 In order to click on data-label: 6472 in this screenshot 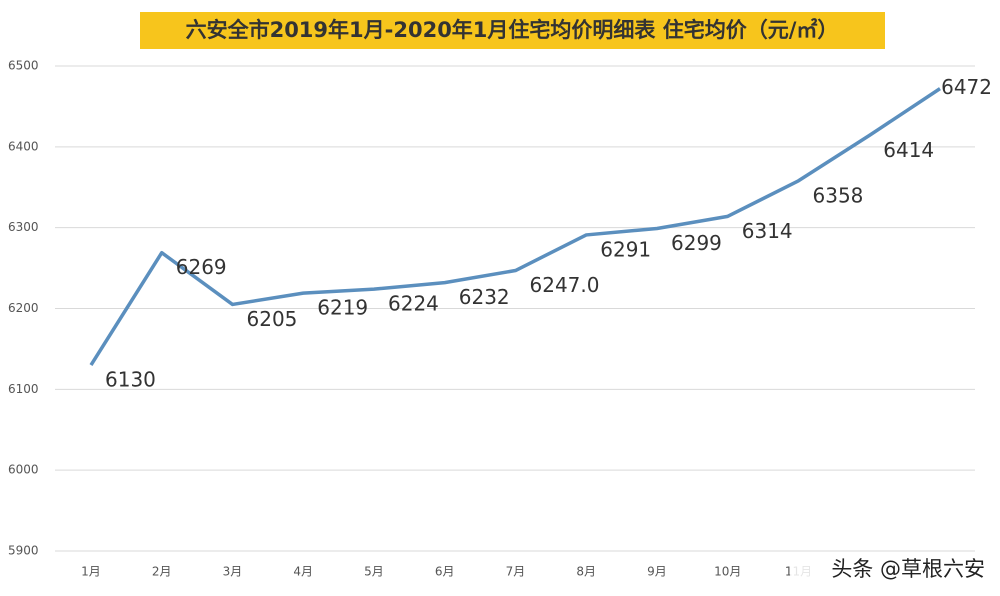, I will do `click(966, 87)`.